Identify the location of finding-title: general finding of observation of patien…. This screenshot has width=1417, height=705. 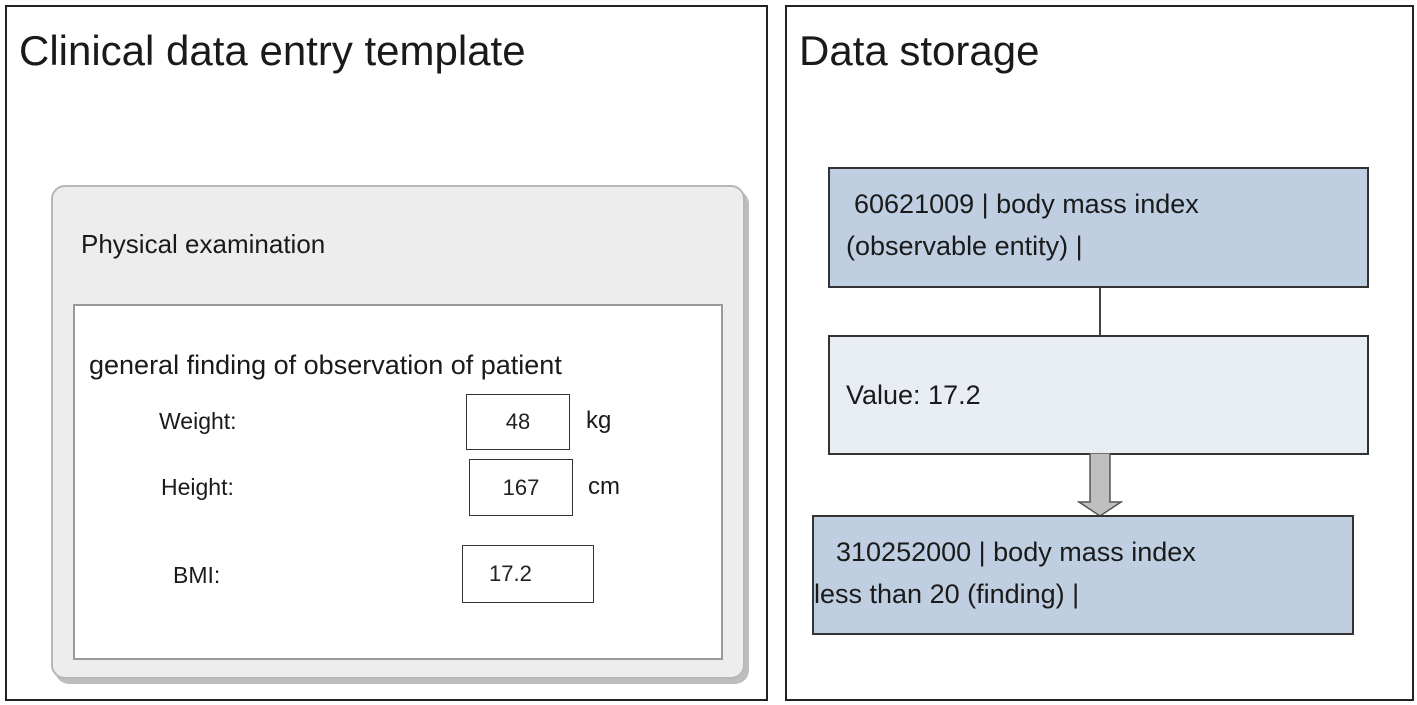
(325, 365).